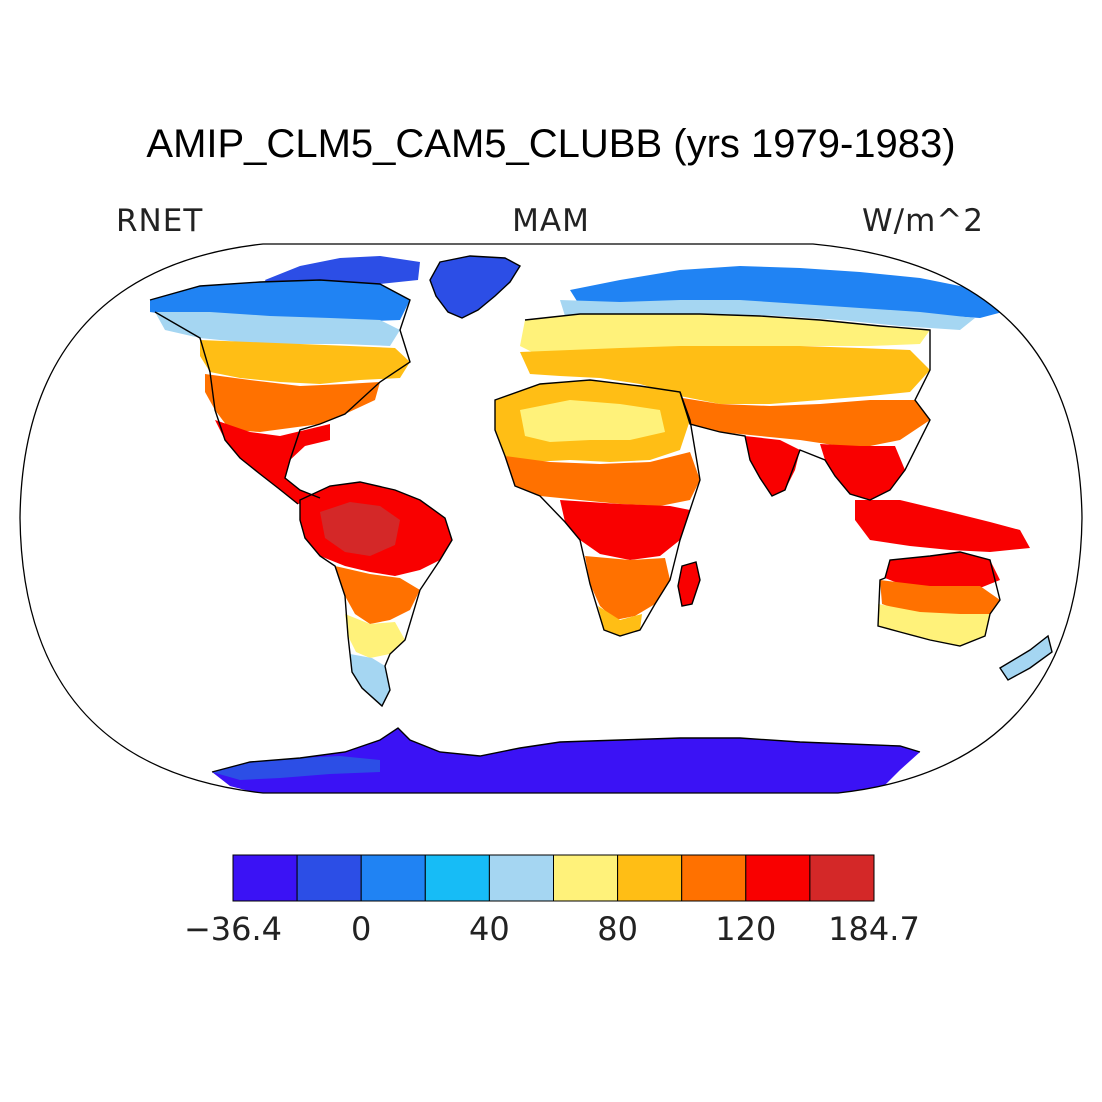 The width and height of the screenshot is (1102, 1102). I want to click on antarctica, so click(566, 760).